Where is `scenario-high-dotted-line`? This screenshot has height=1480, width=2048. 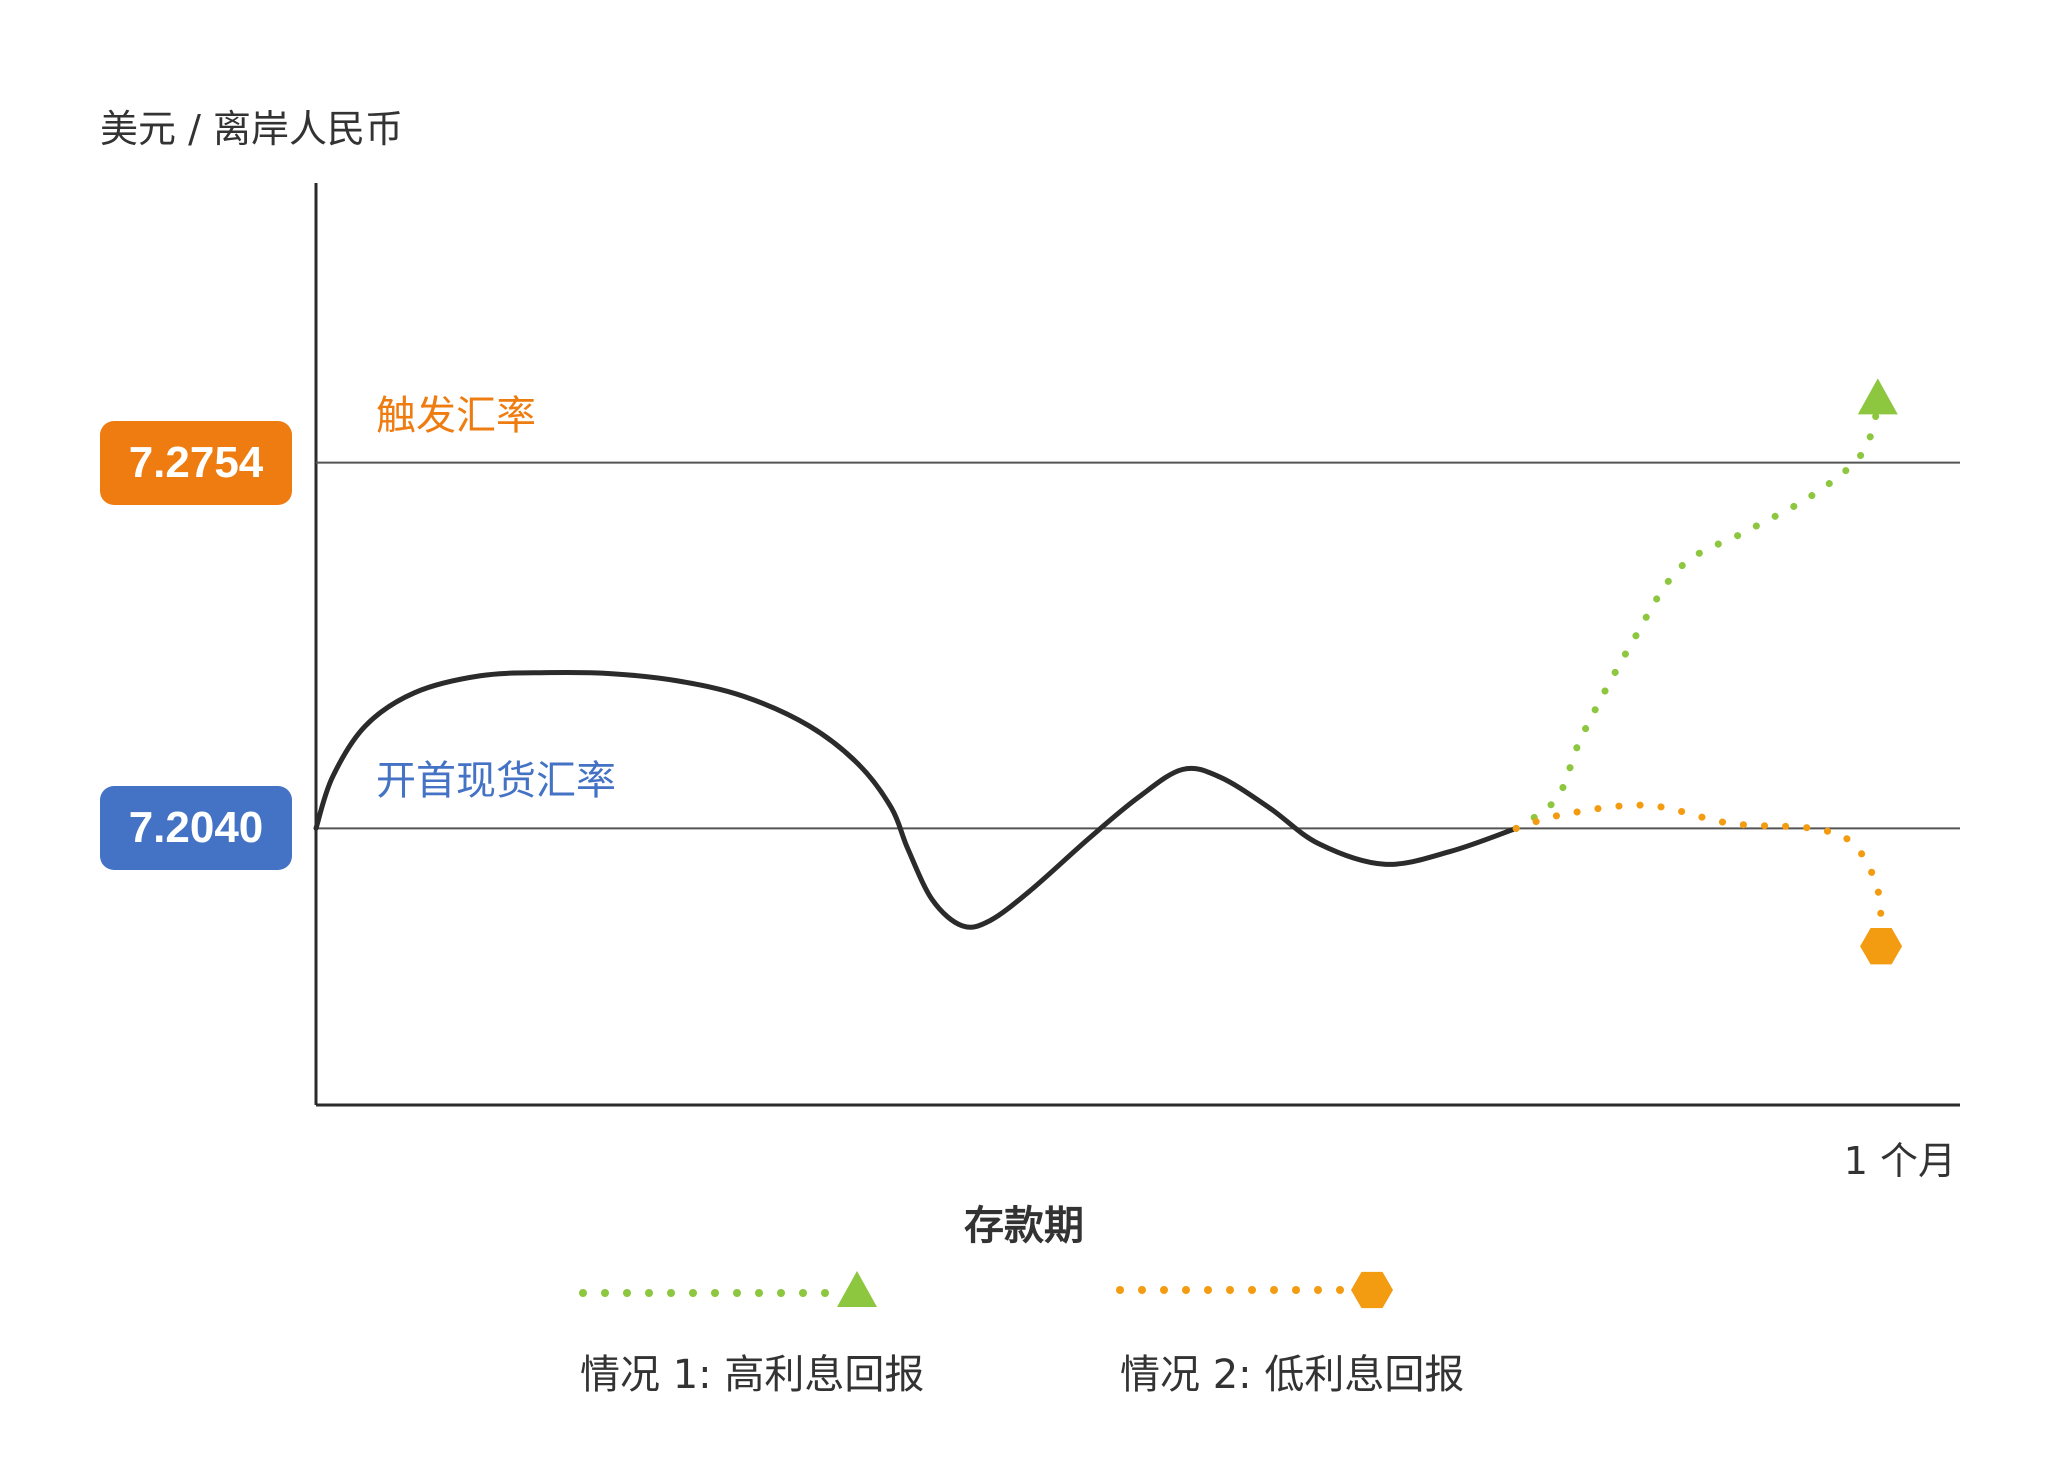
scenario-high-dotted-line is located at coordinates (1697, 618).